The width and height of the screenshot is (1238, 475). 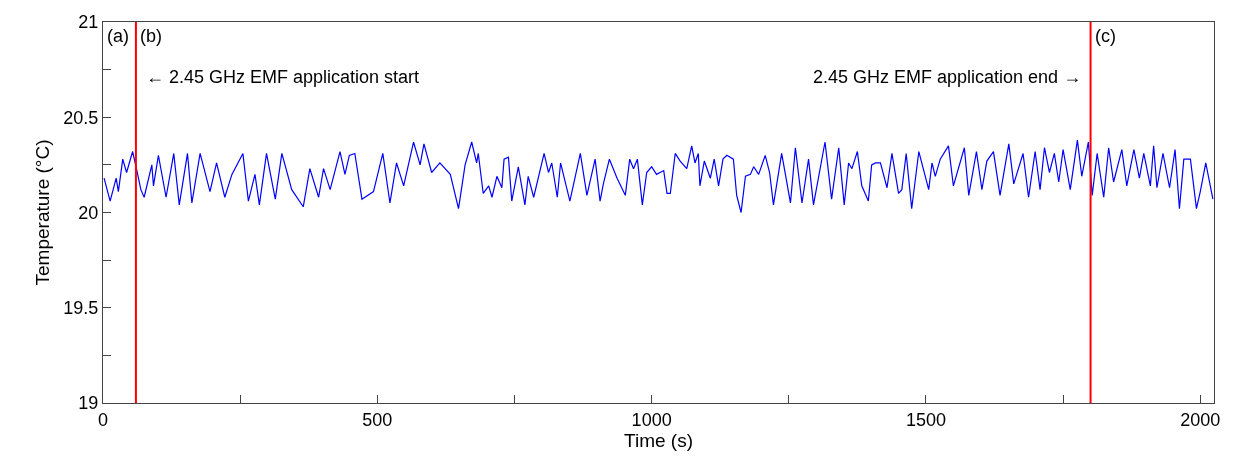 I want to click on y-tick-label: 19, so click(x=88, y=403).